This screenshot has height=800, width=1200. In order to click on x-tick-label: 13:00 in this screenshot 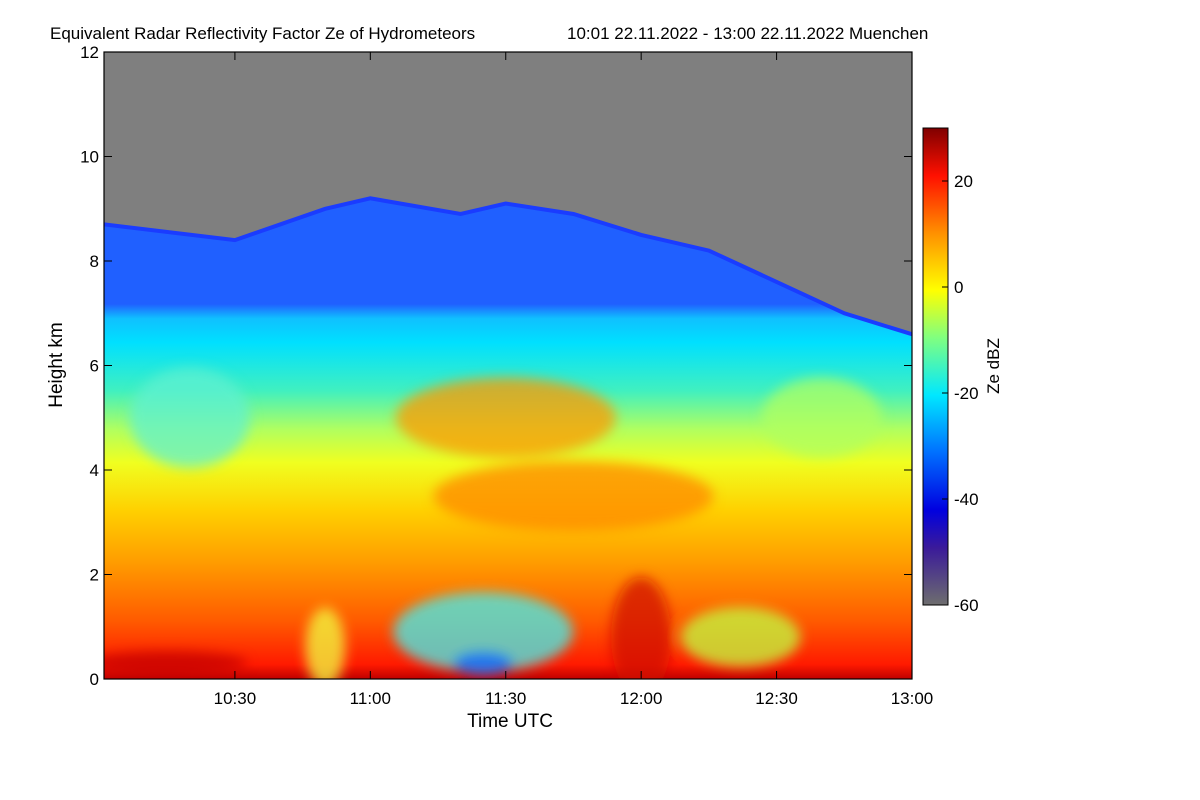, I will do `click(912, 698)`.